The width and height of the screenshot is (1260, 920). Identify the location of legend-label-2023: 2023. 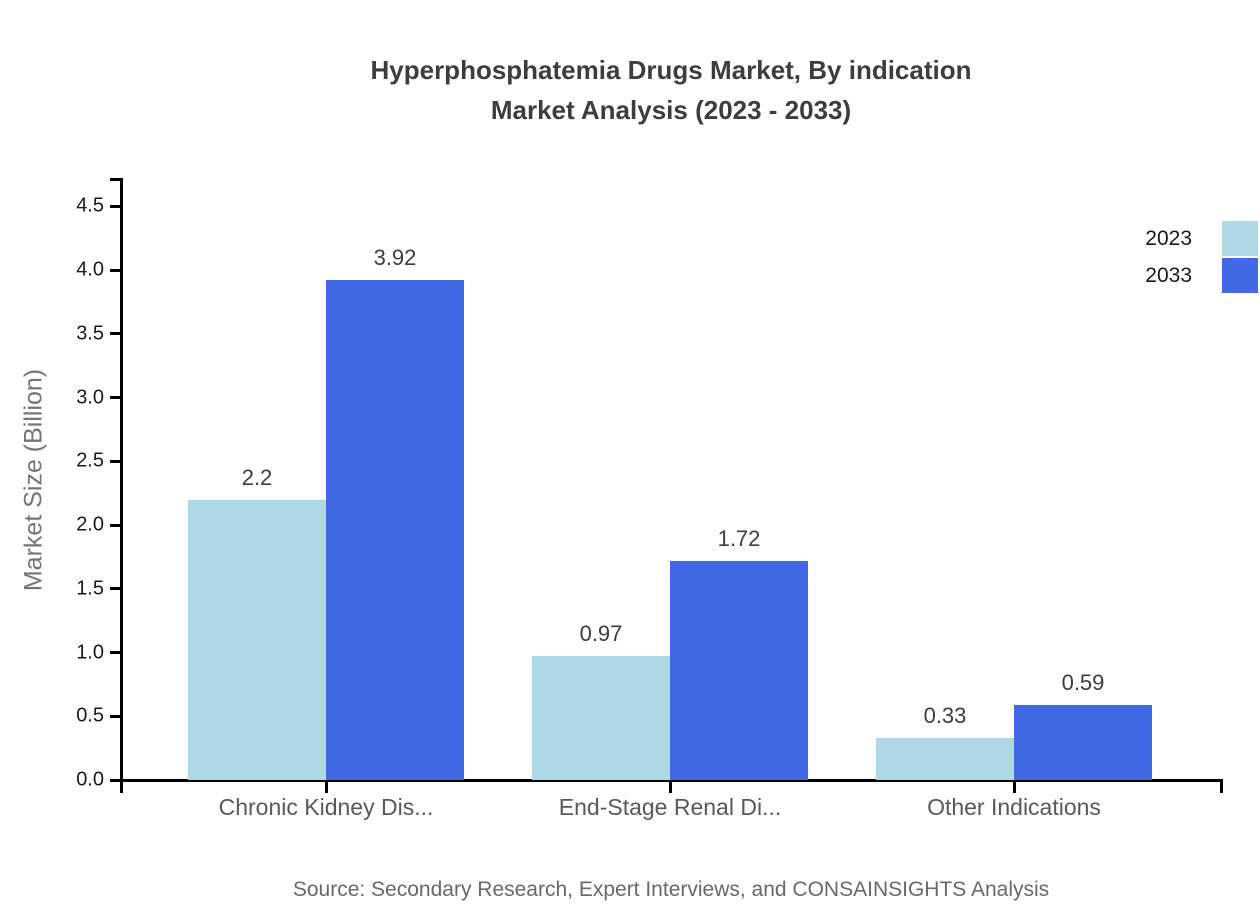
(1168, 238).